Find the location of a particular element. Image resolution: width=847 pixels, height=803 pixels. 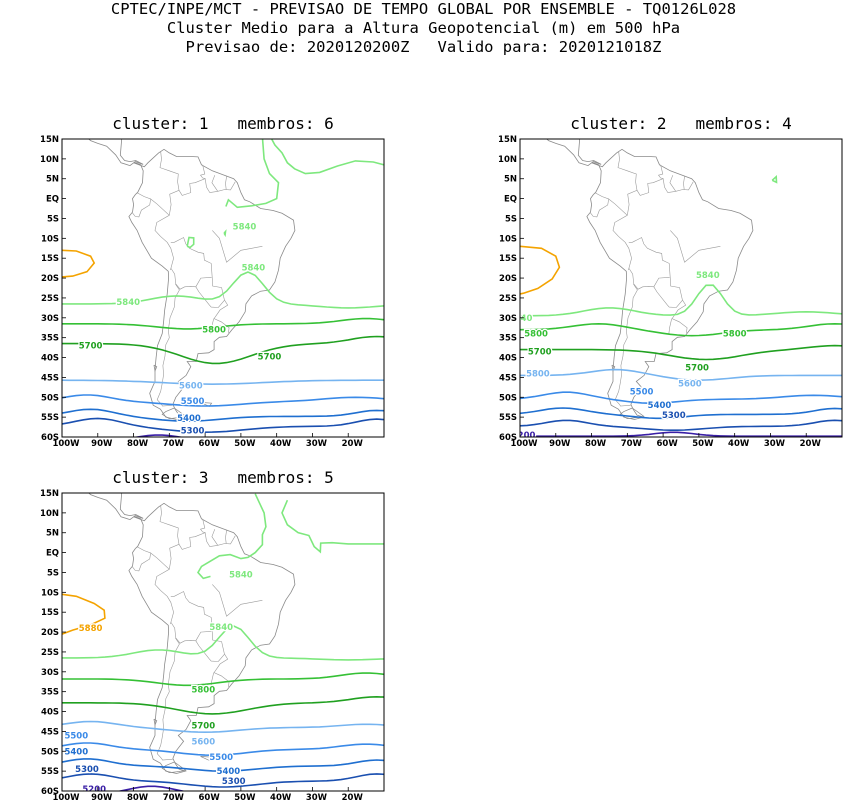

lat-tick-label: 40S is located at coordinates (50, 713).